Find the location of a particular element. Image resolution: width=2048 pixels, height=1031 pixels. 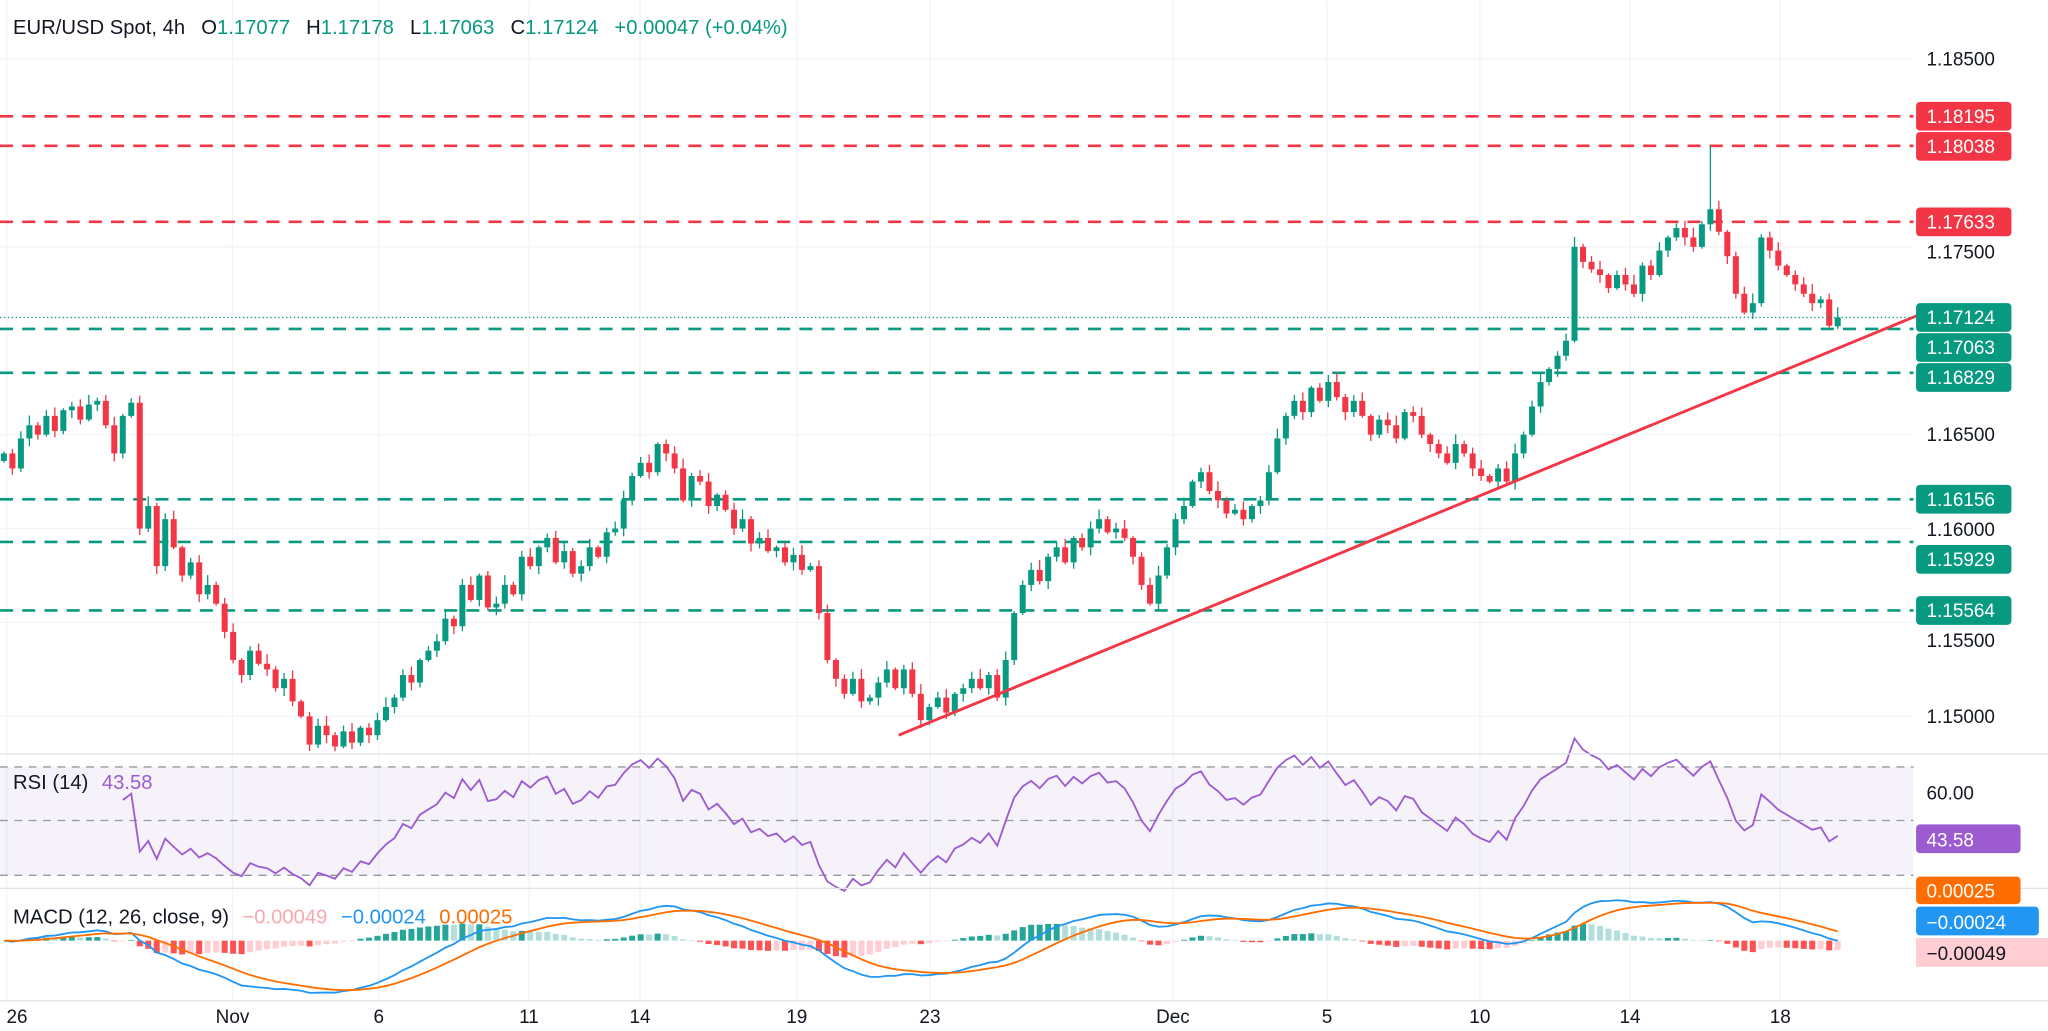

price-tick: 1.18500 is located at coordinates (1961, 60).